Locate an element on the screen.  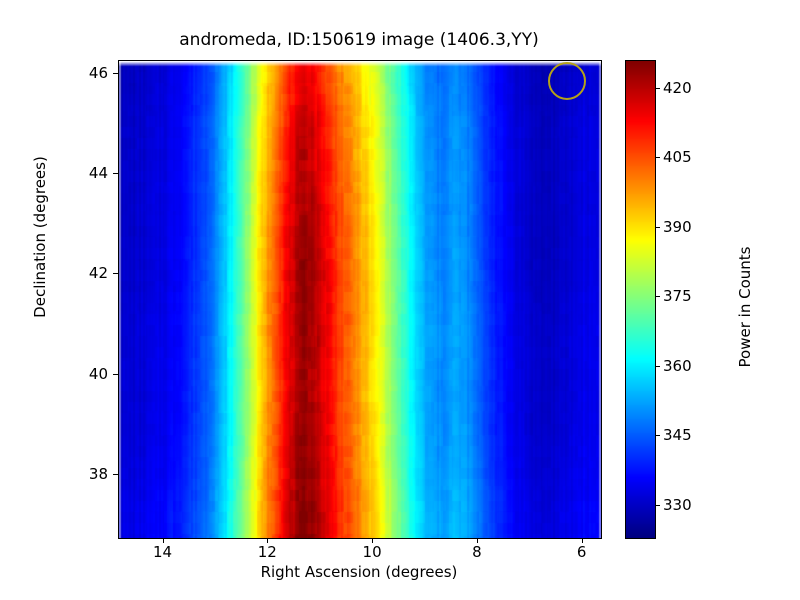
colorbar-tick-label: 420 is located at coordinates (677, 87).